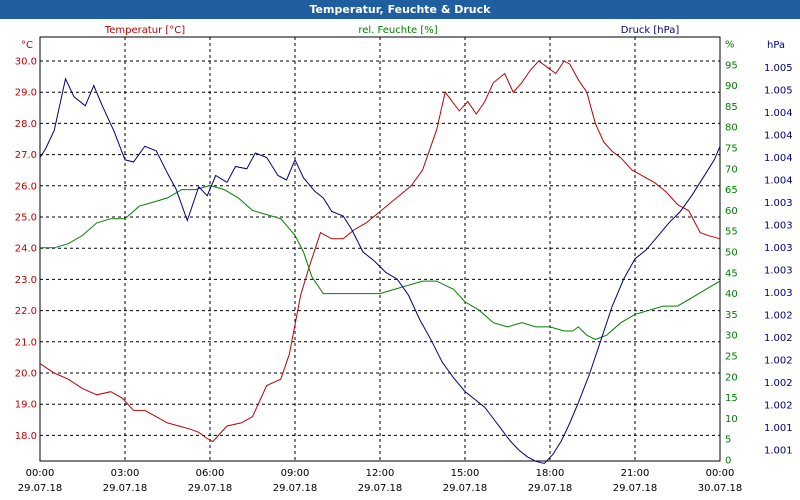 This screenshot has height=500, width=800. What do you see at coordinates (731, 128) in the screenshot?
I see `humidity-tick-label: 80` at bounding box center [731, 128].